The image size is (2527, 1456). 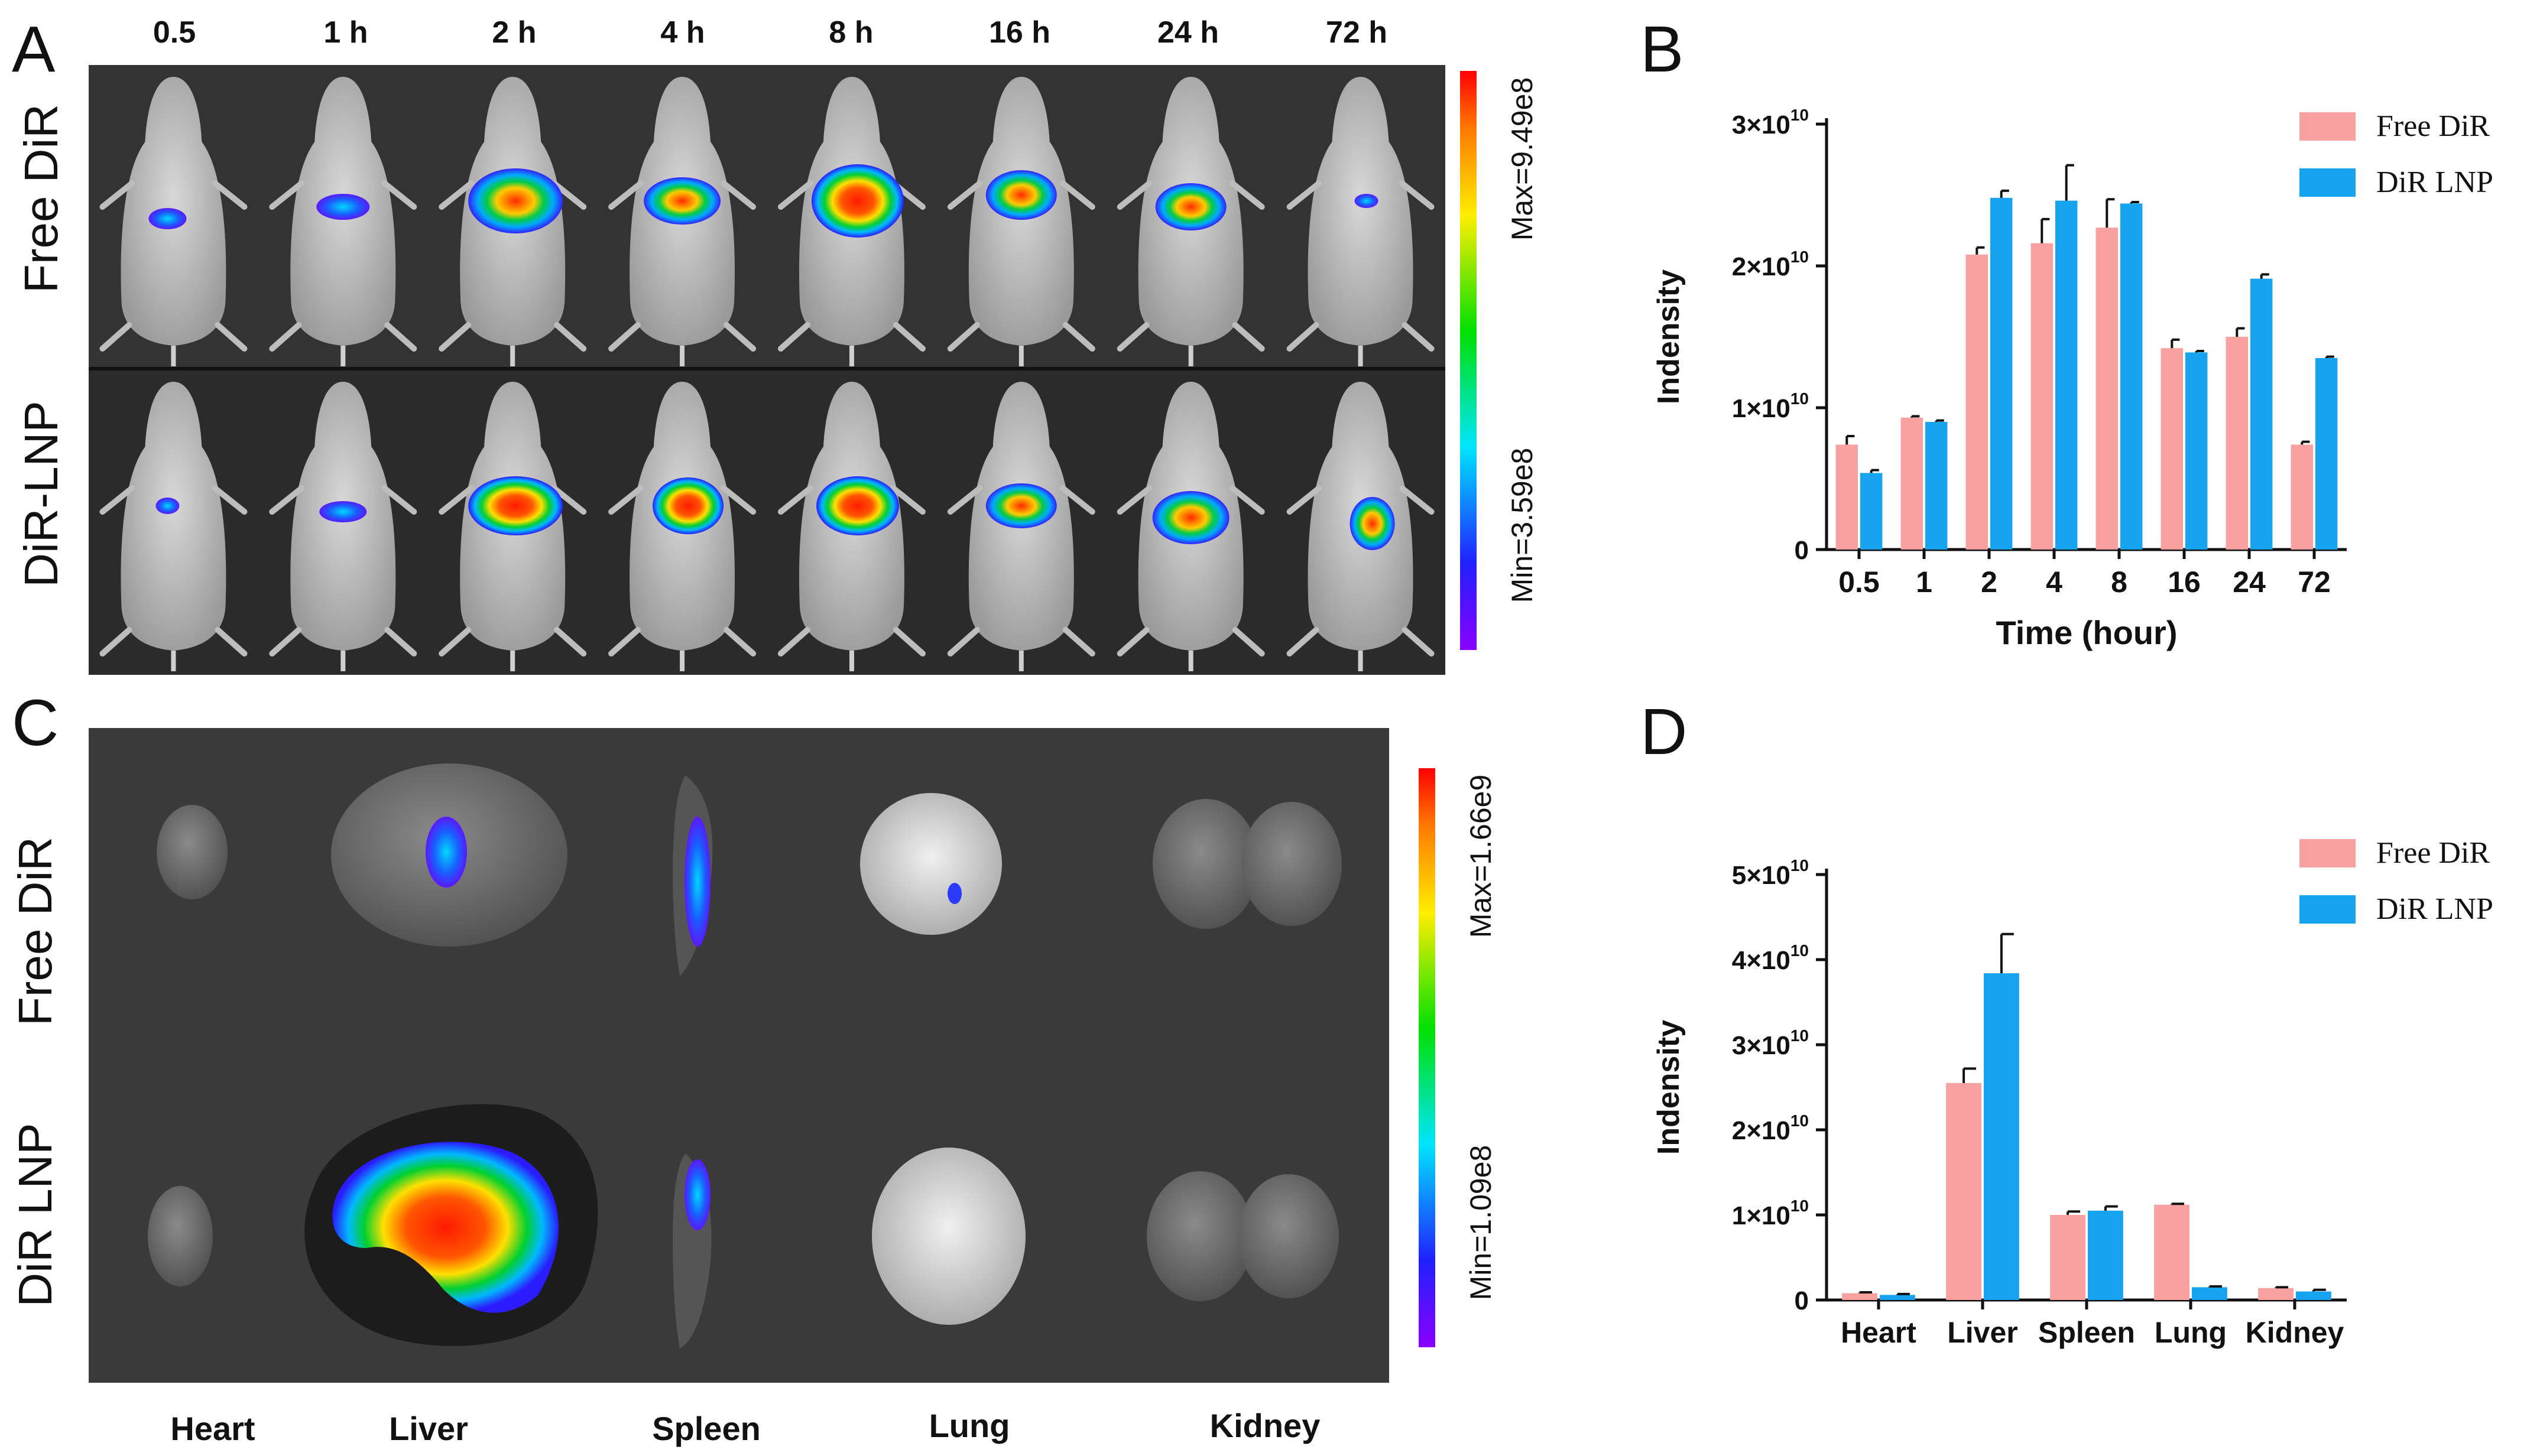 What do you see at coordinates (1770, 958) in the screenshot?
I see `y-tick-label: 4×10¹⁰` at bounding box center [1770, 958].